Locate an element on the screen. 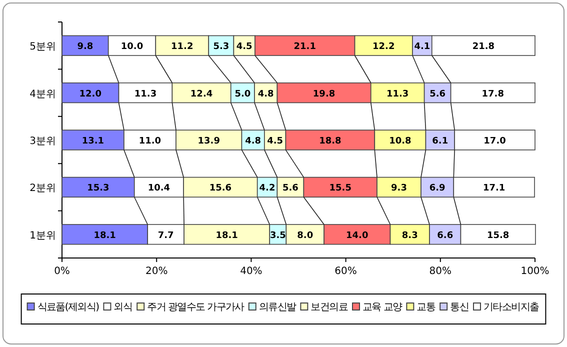 The image size is (567, 347). data-label: 9.3 is located at coordinates (399, 189).